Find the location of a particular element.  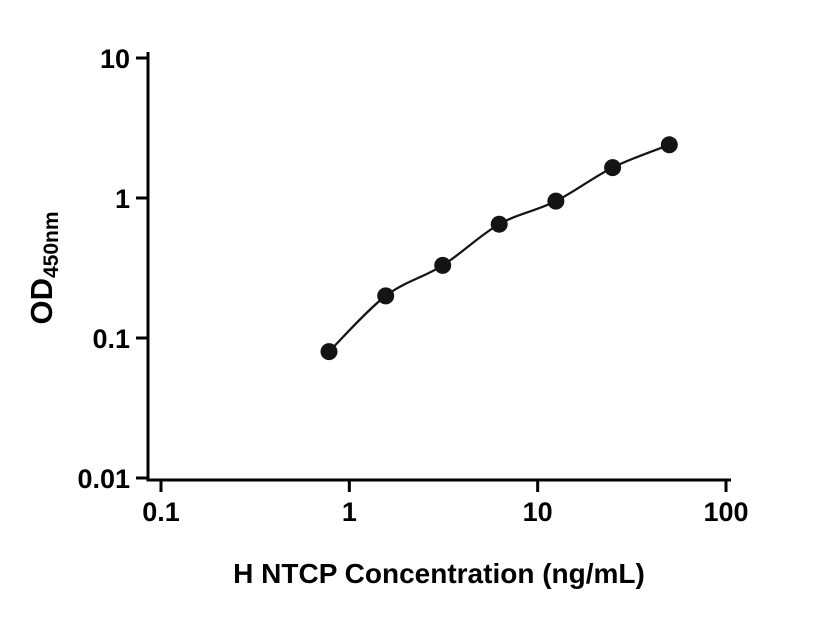

y-tick-label: 1 is located at coordinates (122, 199).